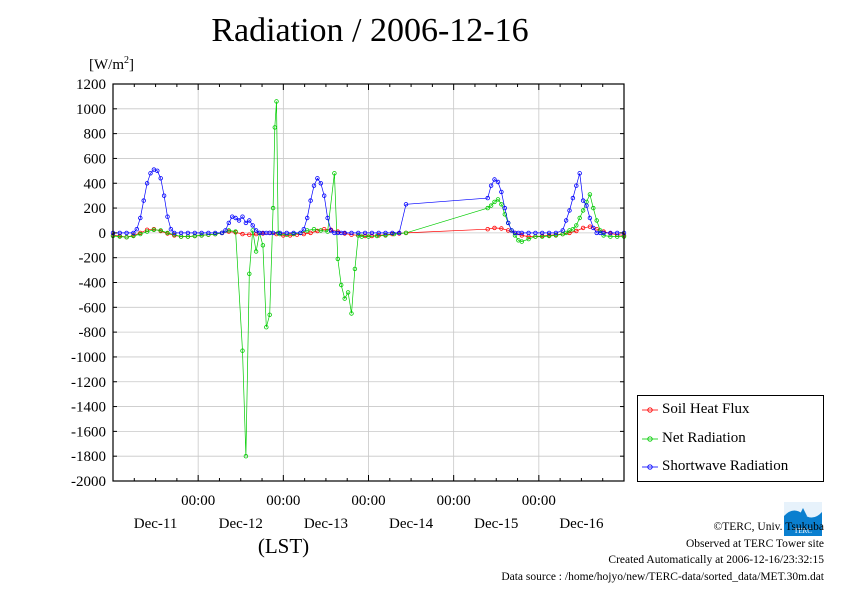  What do you see at coordinates (368, 201) in the screenshot?
I see `series-line-shortwave-radiation` at bounding box center [368, 201].